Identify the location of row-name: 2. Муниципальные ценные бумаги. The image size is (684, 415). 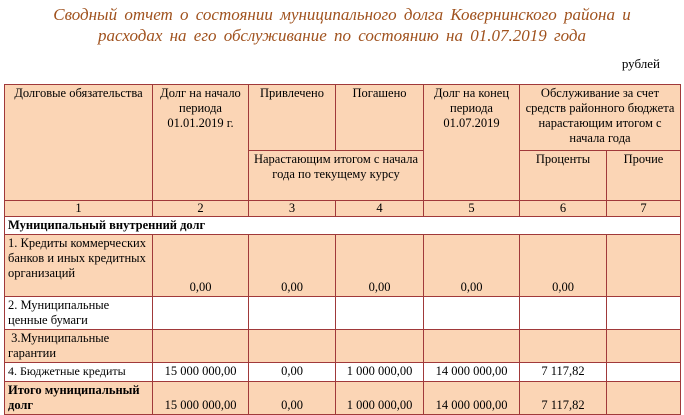
(78, 313).